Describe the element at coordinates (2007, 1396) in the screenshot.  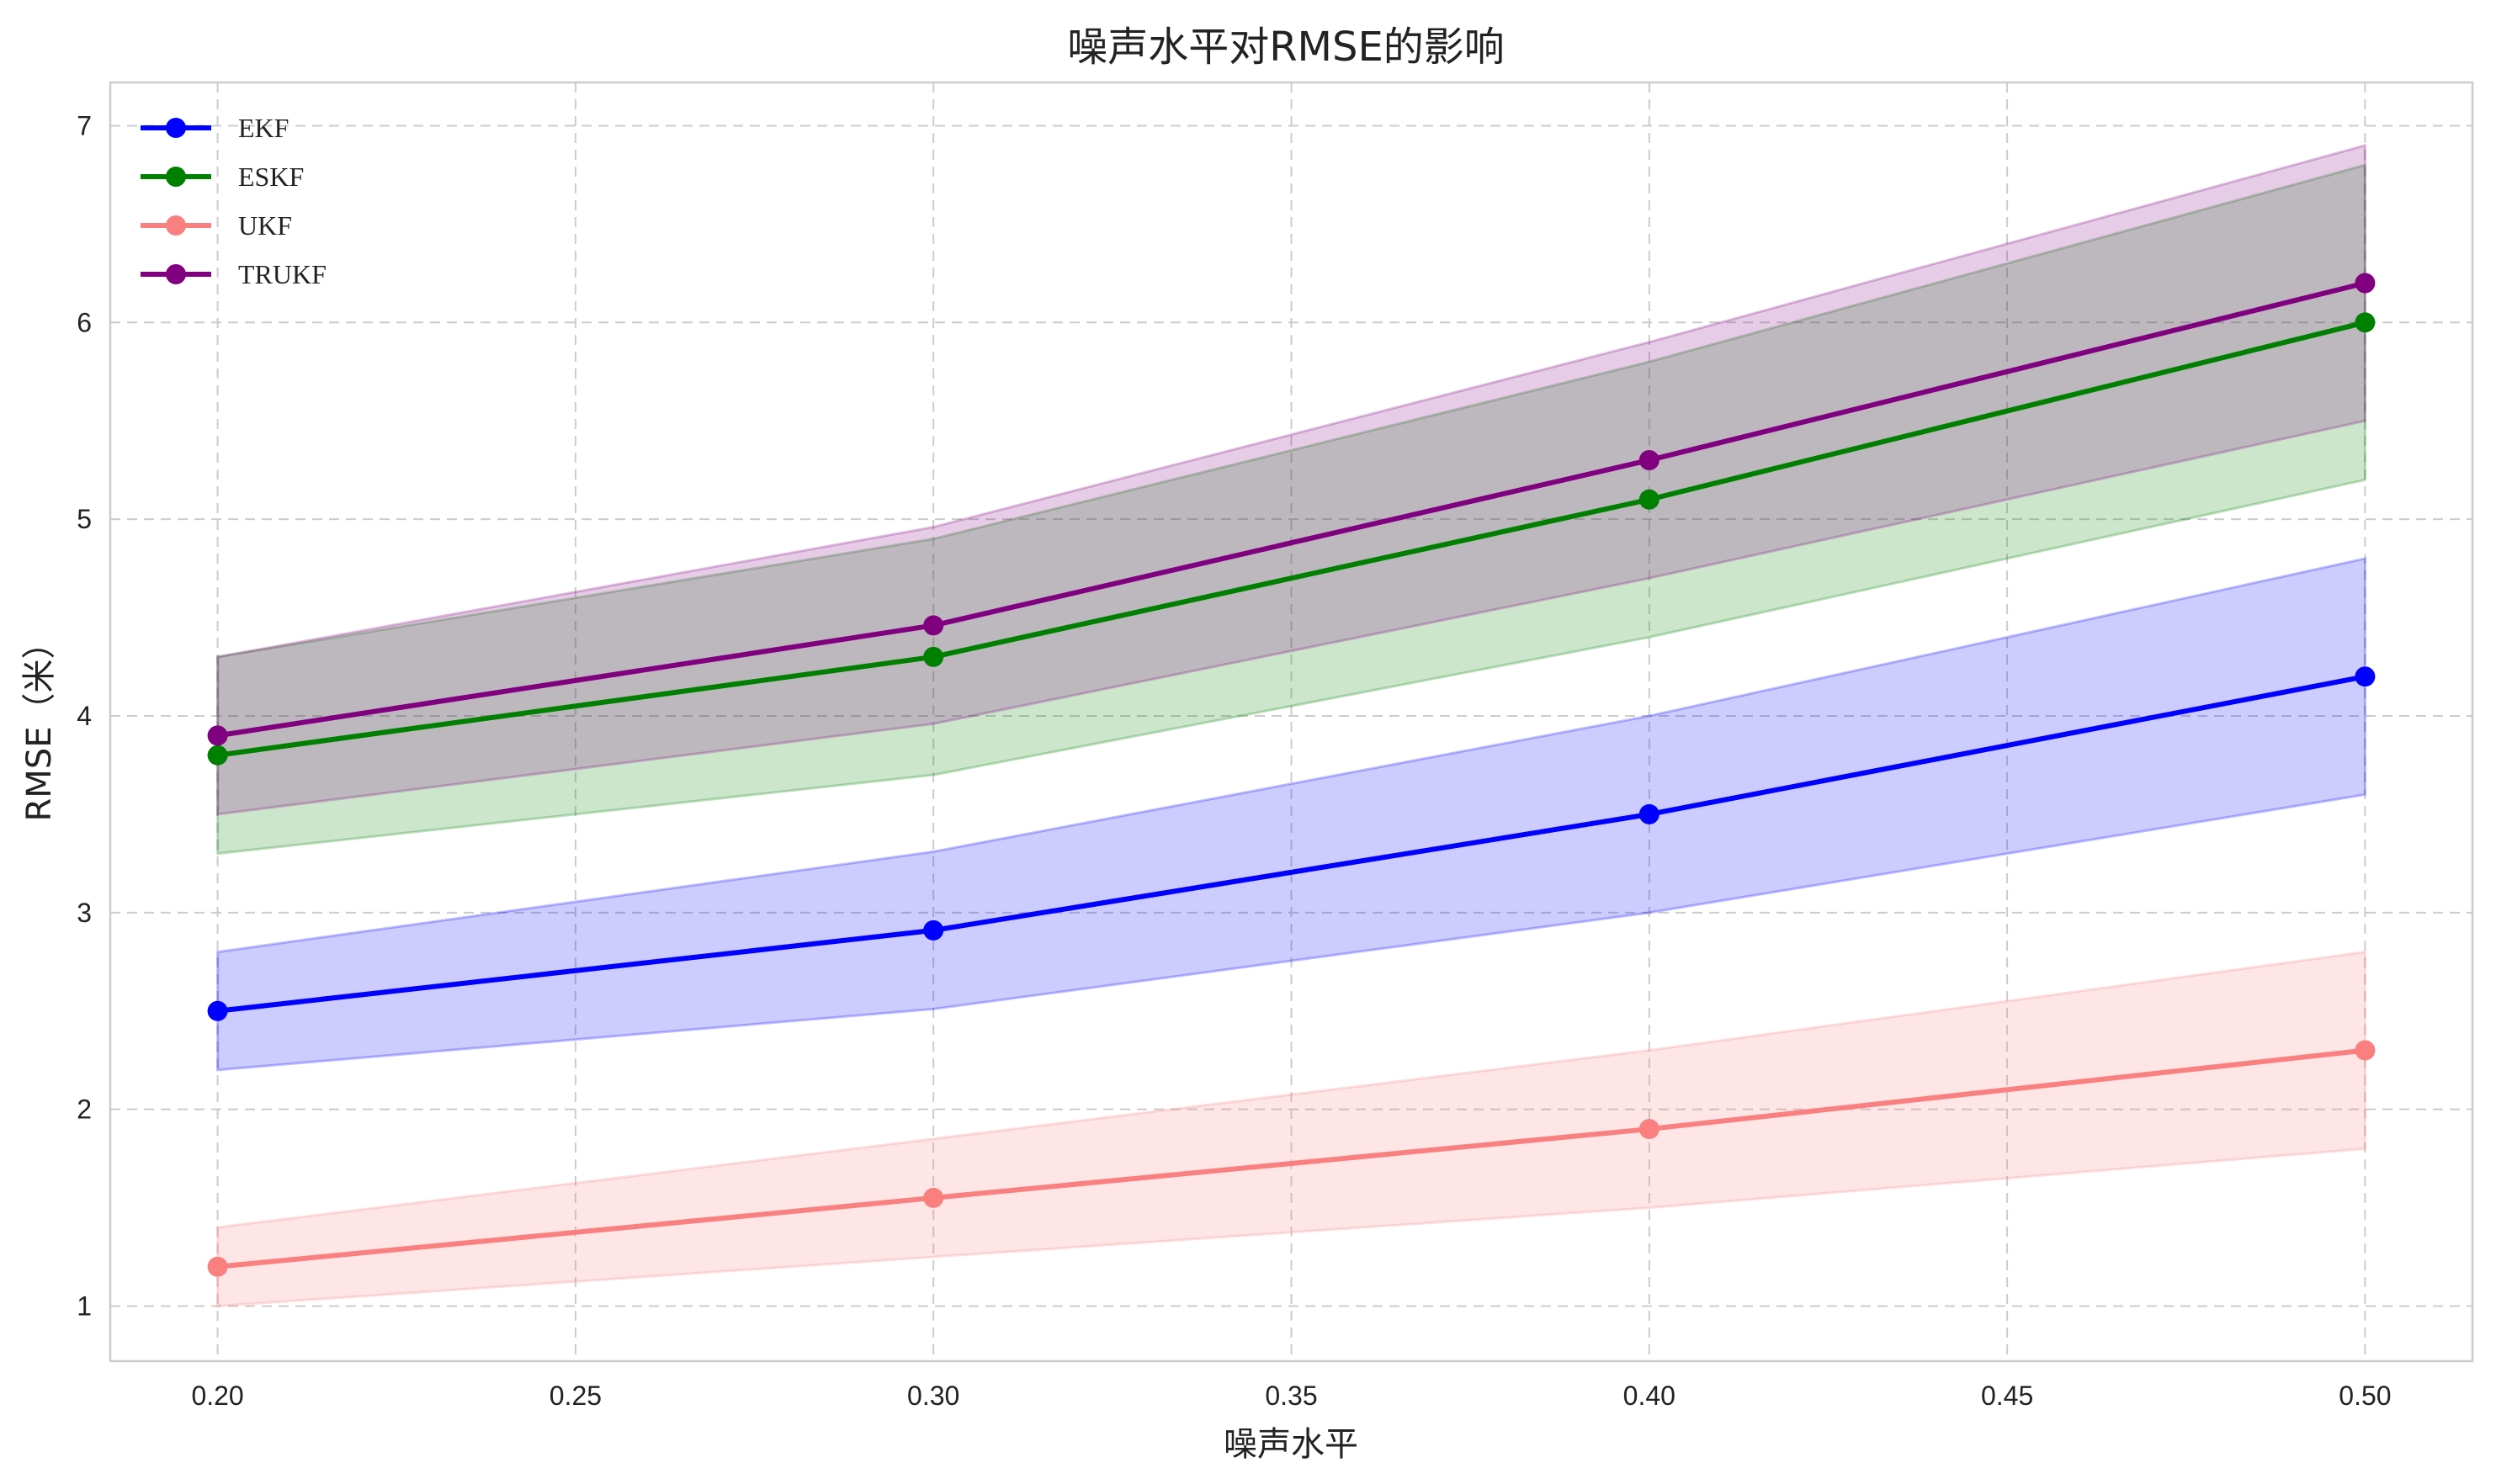
I see `x-tick-label: 0.45` at that location.